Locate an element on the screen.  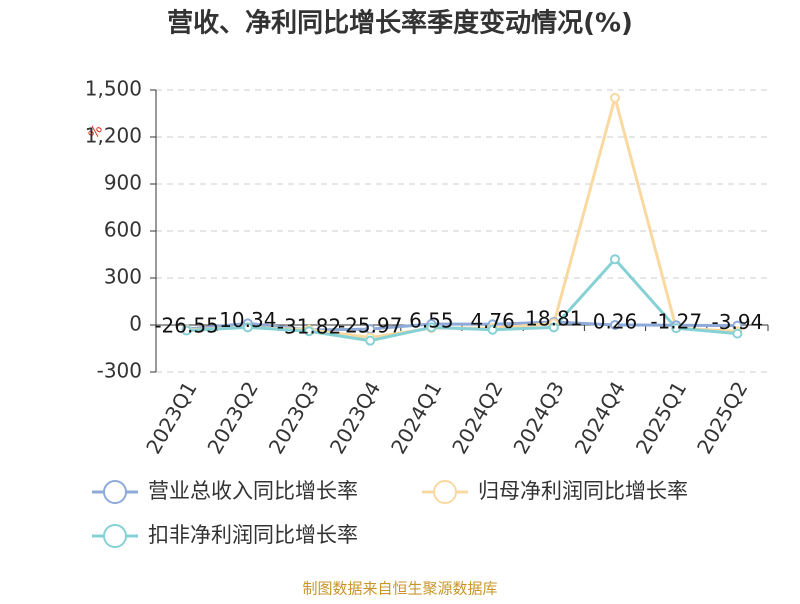
data-label: -26.55 is located at coordinates (186, 326).